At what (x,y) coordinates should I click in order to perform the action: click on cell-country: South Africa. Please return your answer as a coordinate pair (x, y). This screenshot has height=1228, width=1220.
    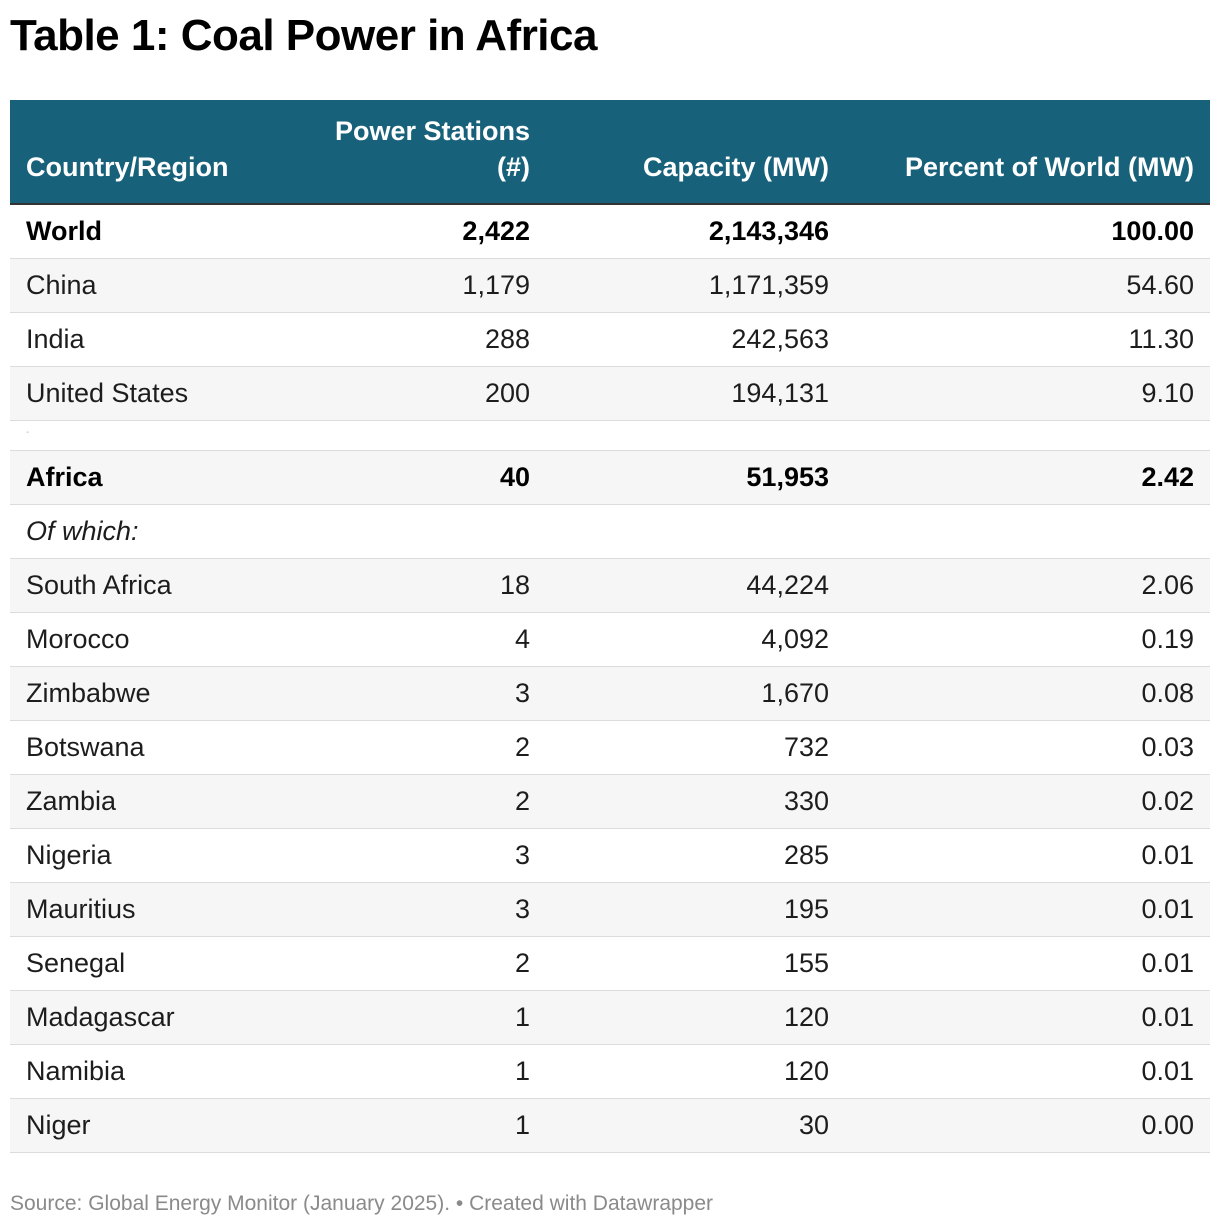
    Looking at the image, I should click on (150, 585).